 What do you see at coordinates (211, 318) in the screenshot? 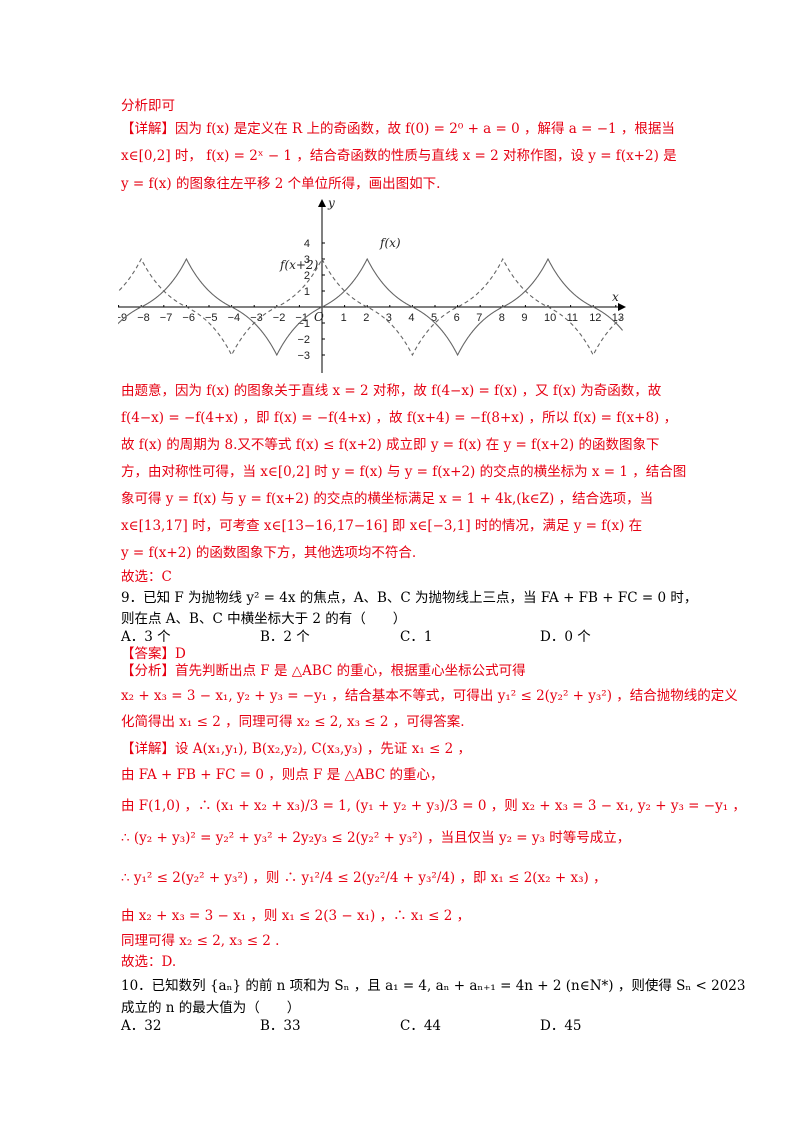
I see `x-tick-label: −5` at bounding box center [211, 318].